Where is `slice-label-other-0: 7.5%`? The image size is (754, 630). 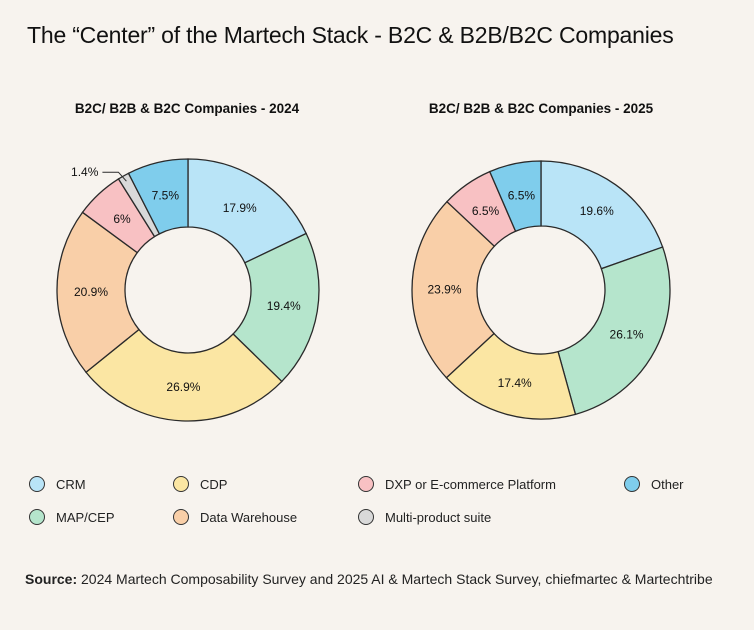 slice-label-other-0: 7.5% is located at coordinates (166, 196).